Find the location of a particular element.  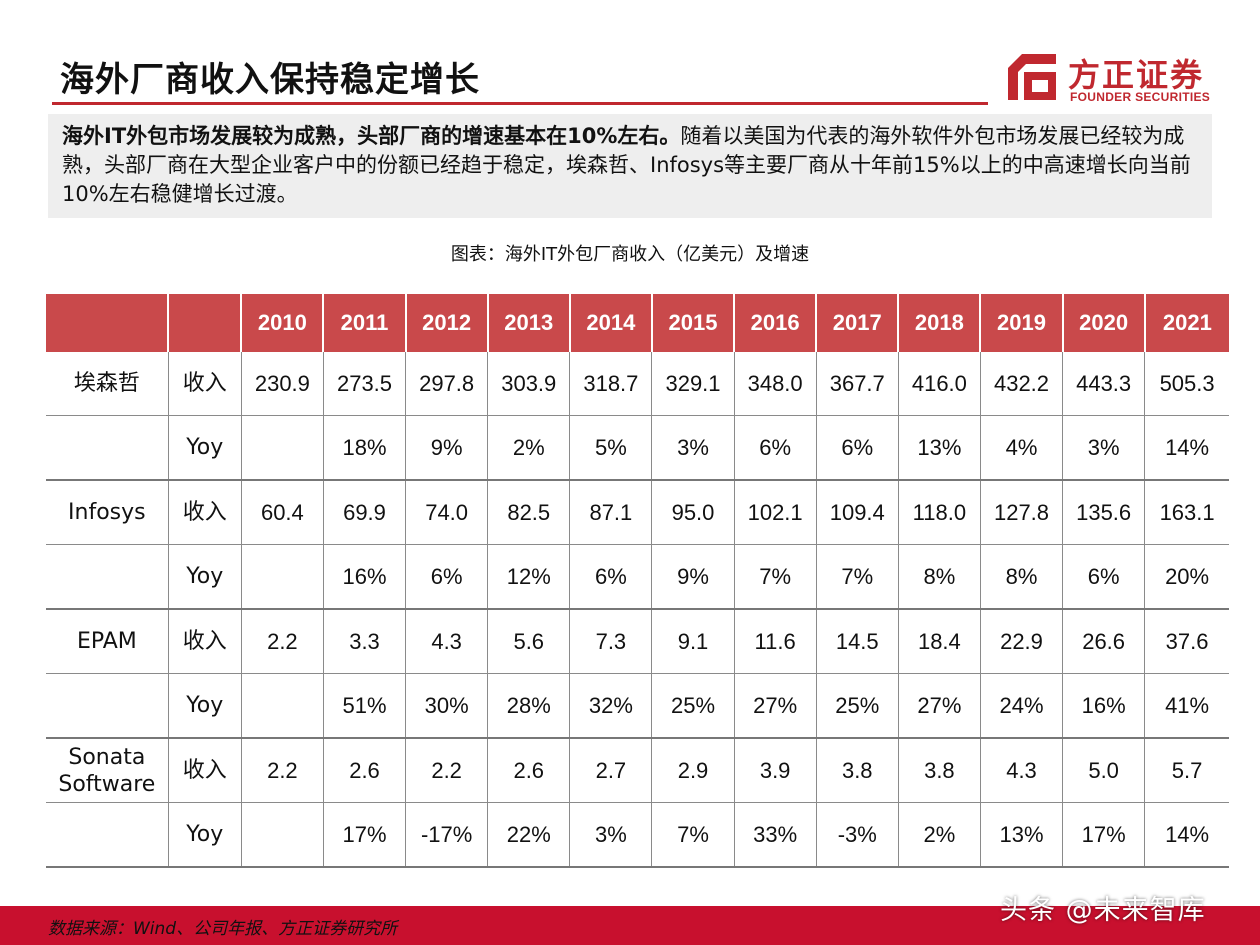

watermark: 头条 @未来智库 is located at coordinates (1103, 910).